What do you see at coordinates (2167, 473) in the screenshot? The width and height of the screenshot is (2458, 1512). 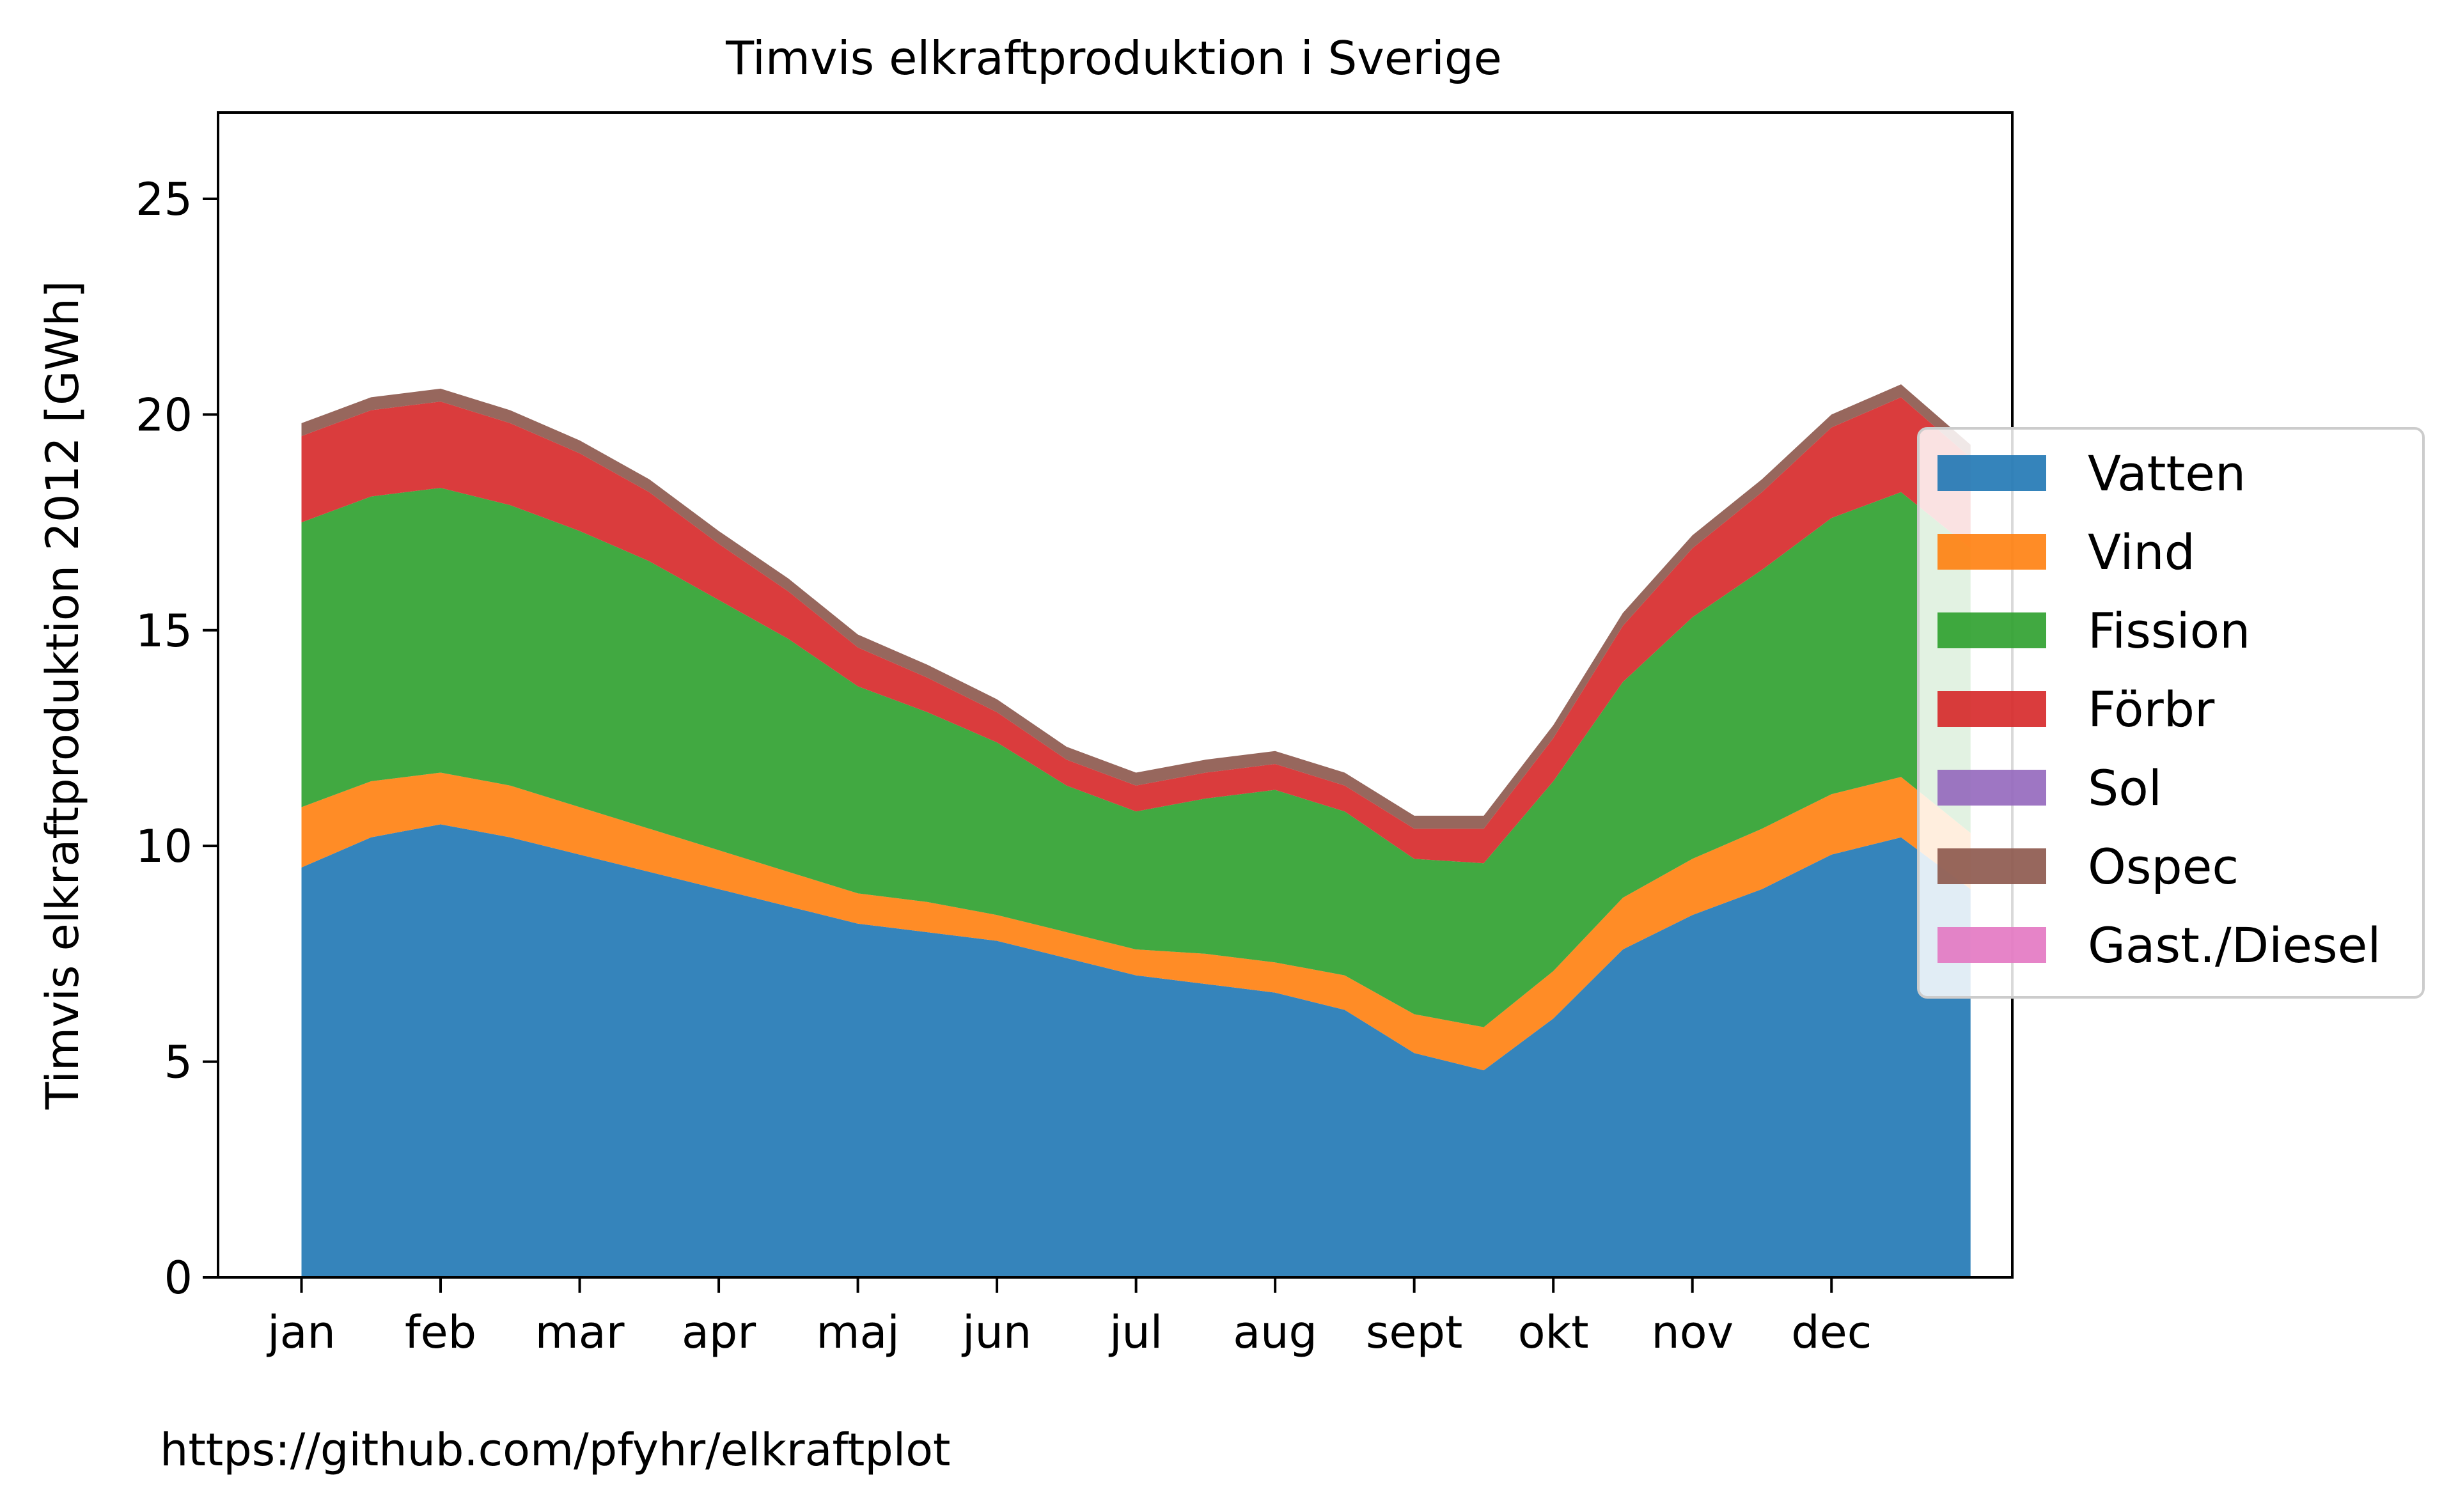 I see `legend-label: Vatten` at bounding box center [2167, 473].